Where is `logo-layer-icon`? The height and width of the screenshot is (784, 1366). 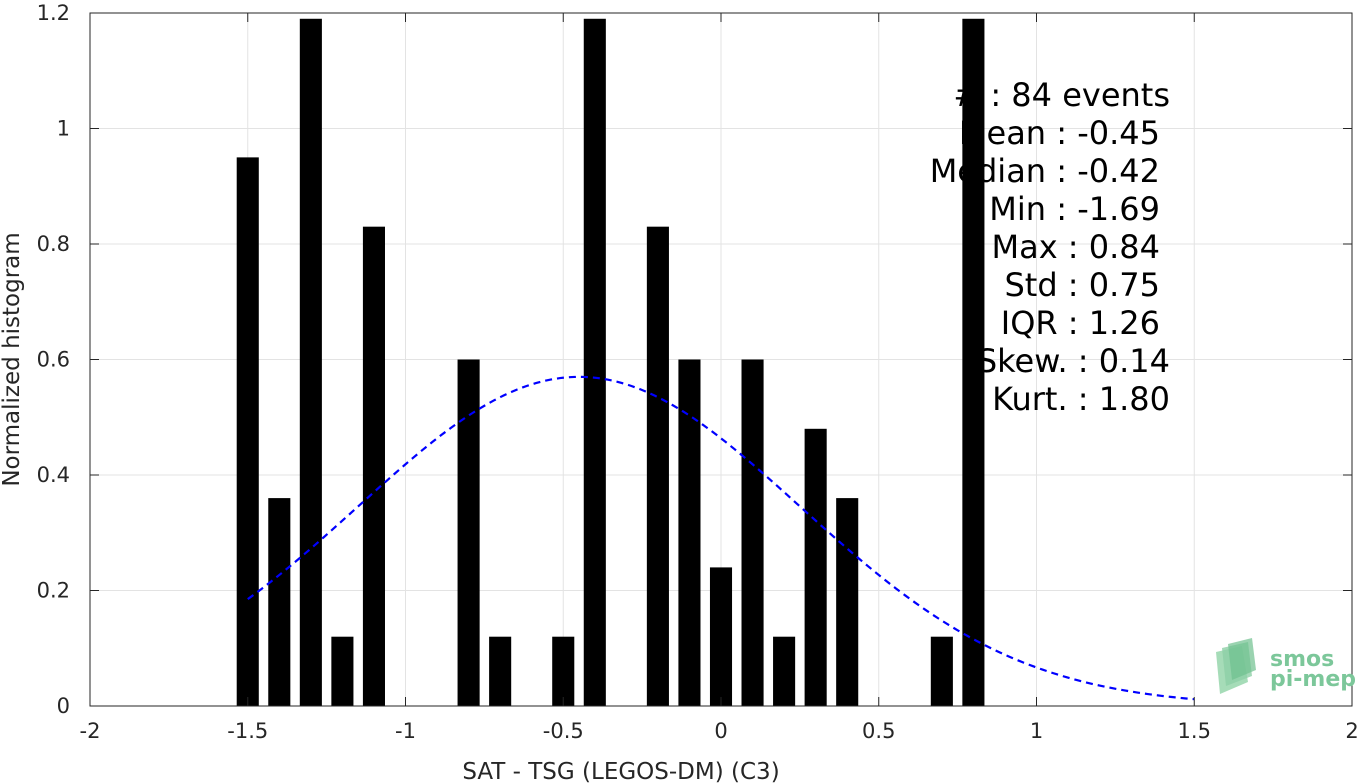
logo-layer-icon is located at coordinates (1242, 659).